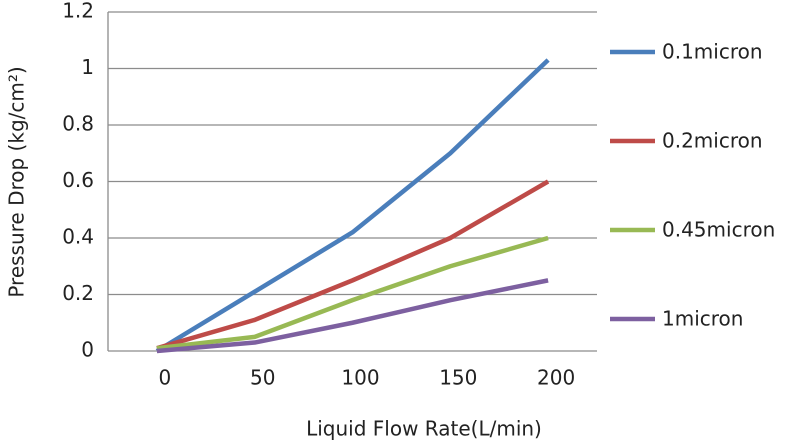  I want to click on y-tick-label: 0.4, so click(78, 237).